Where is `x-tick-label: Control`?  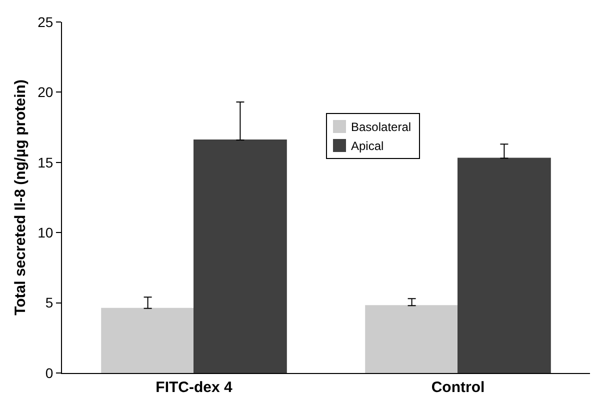
x-tick-label: Control is located at coordinates (458, 387).